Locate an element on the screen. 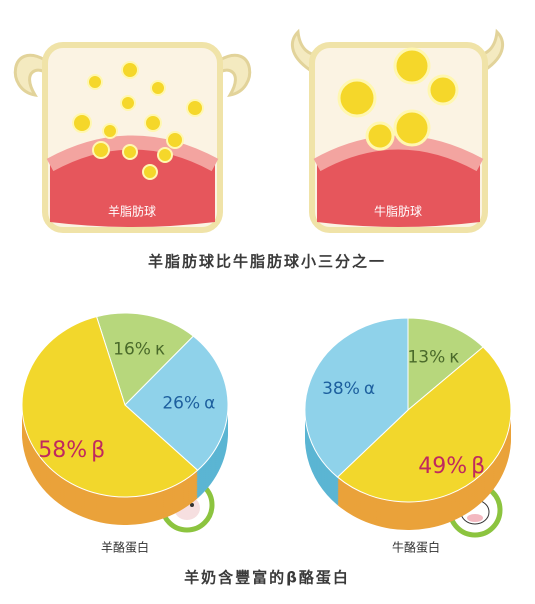 The width and height of the screenshot is (535, 604). pie-label: 13% κ is located at coordinates (433, 358).